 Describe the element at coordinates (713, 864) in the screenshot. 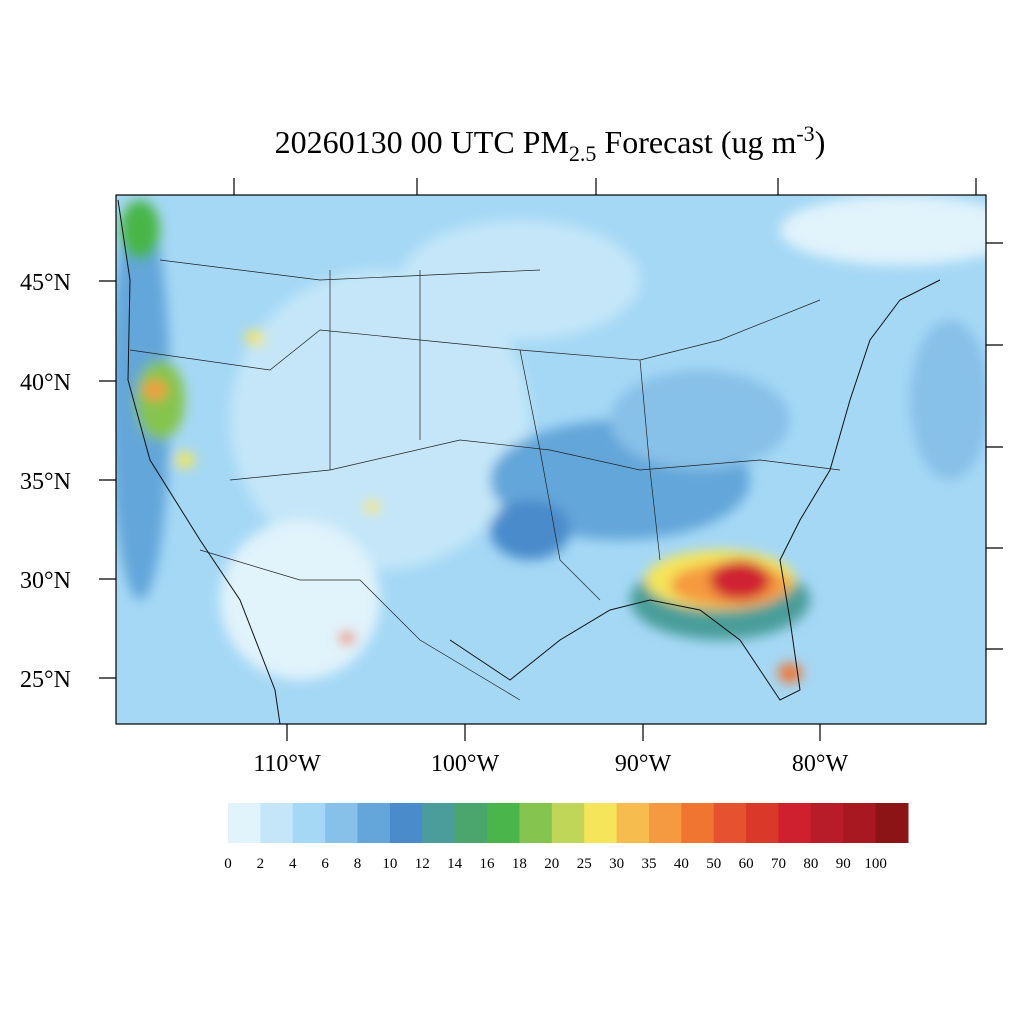

I see `colorbar-label: 50` at that location.